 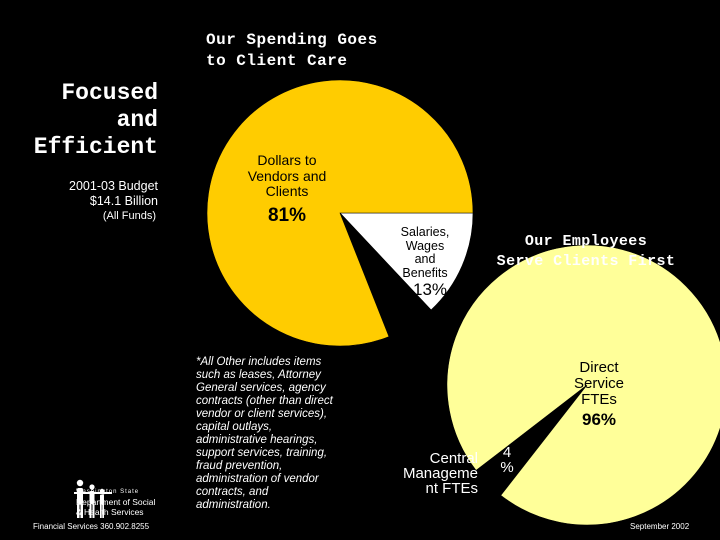 I want to click on slice-value-vendors: 81%, so click(x=287, y=215).